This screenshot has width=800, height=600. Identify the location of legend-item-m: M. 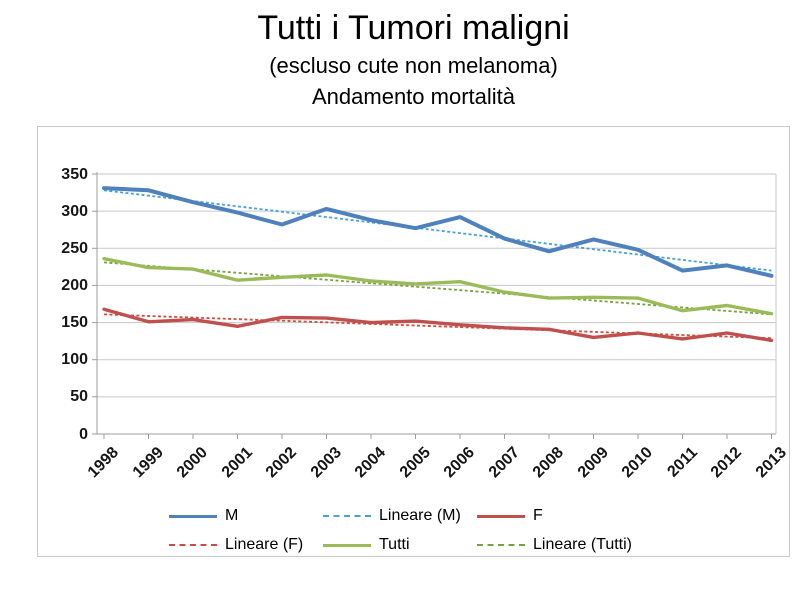
(203, 516).